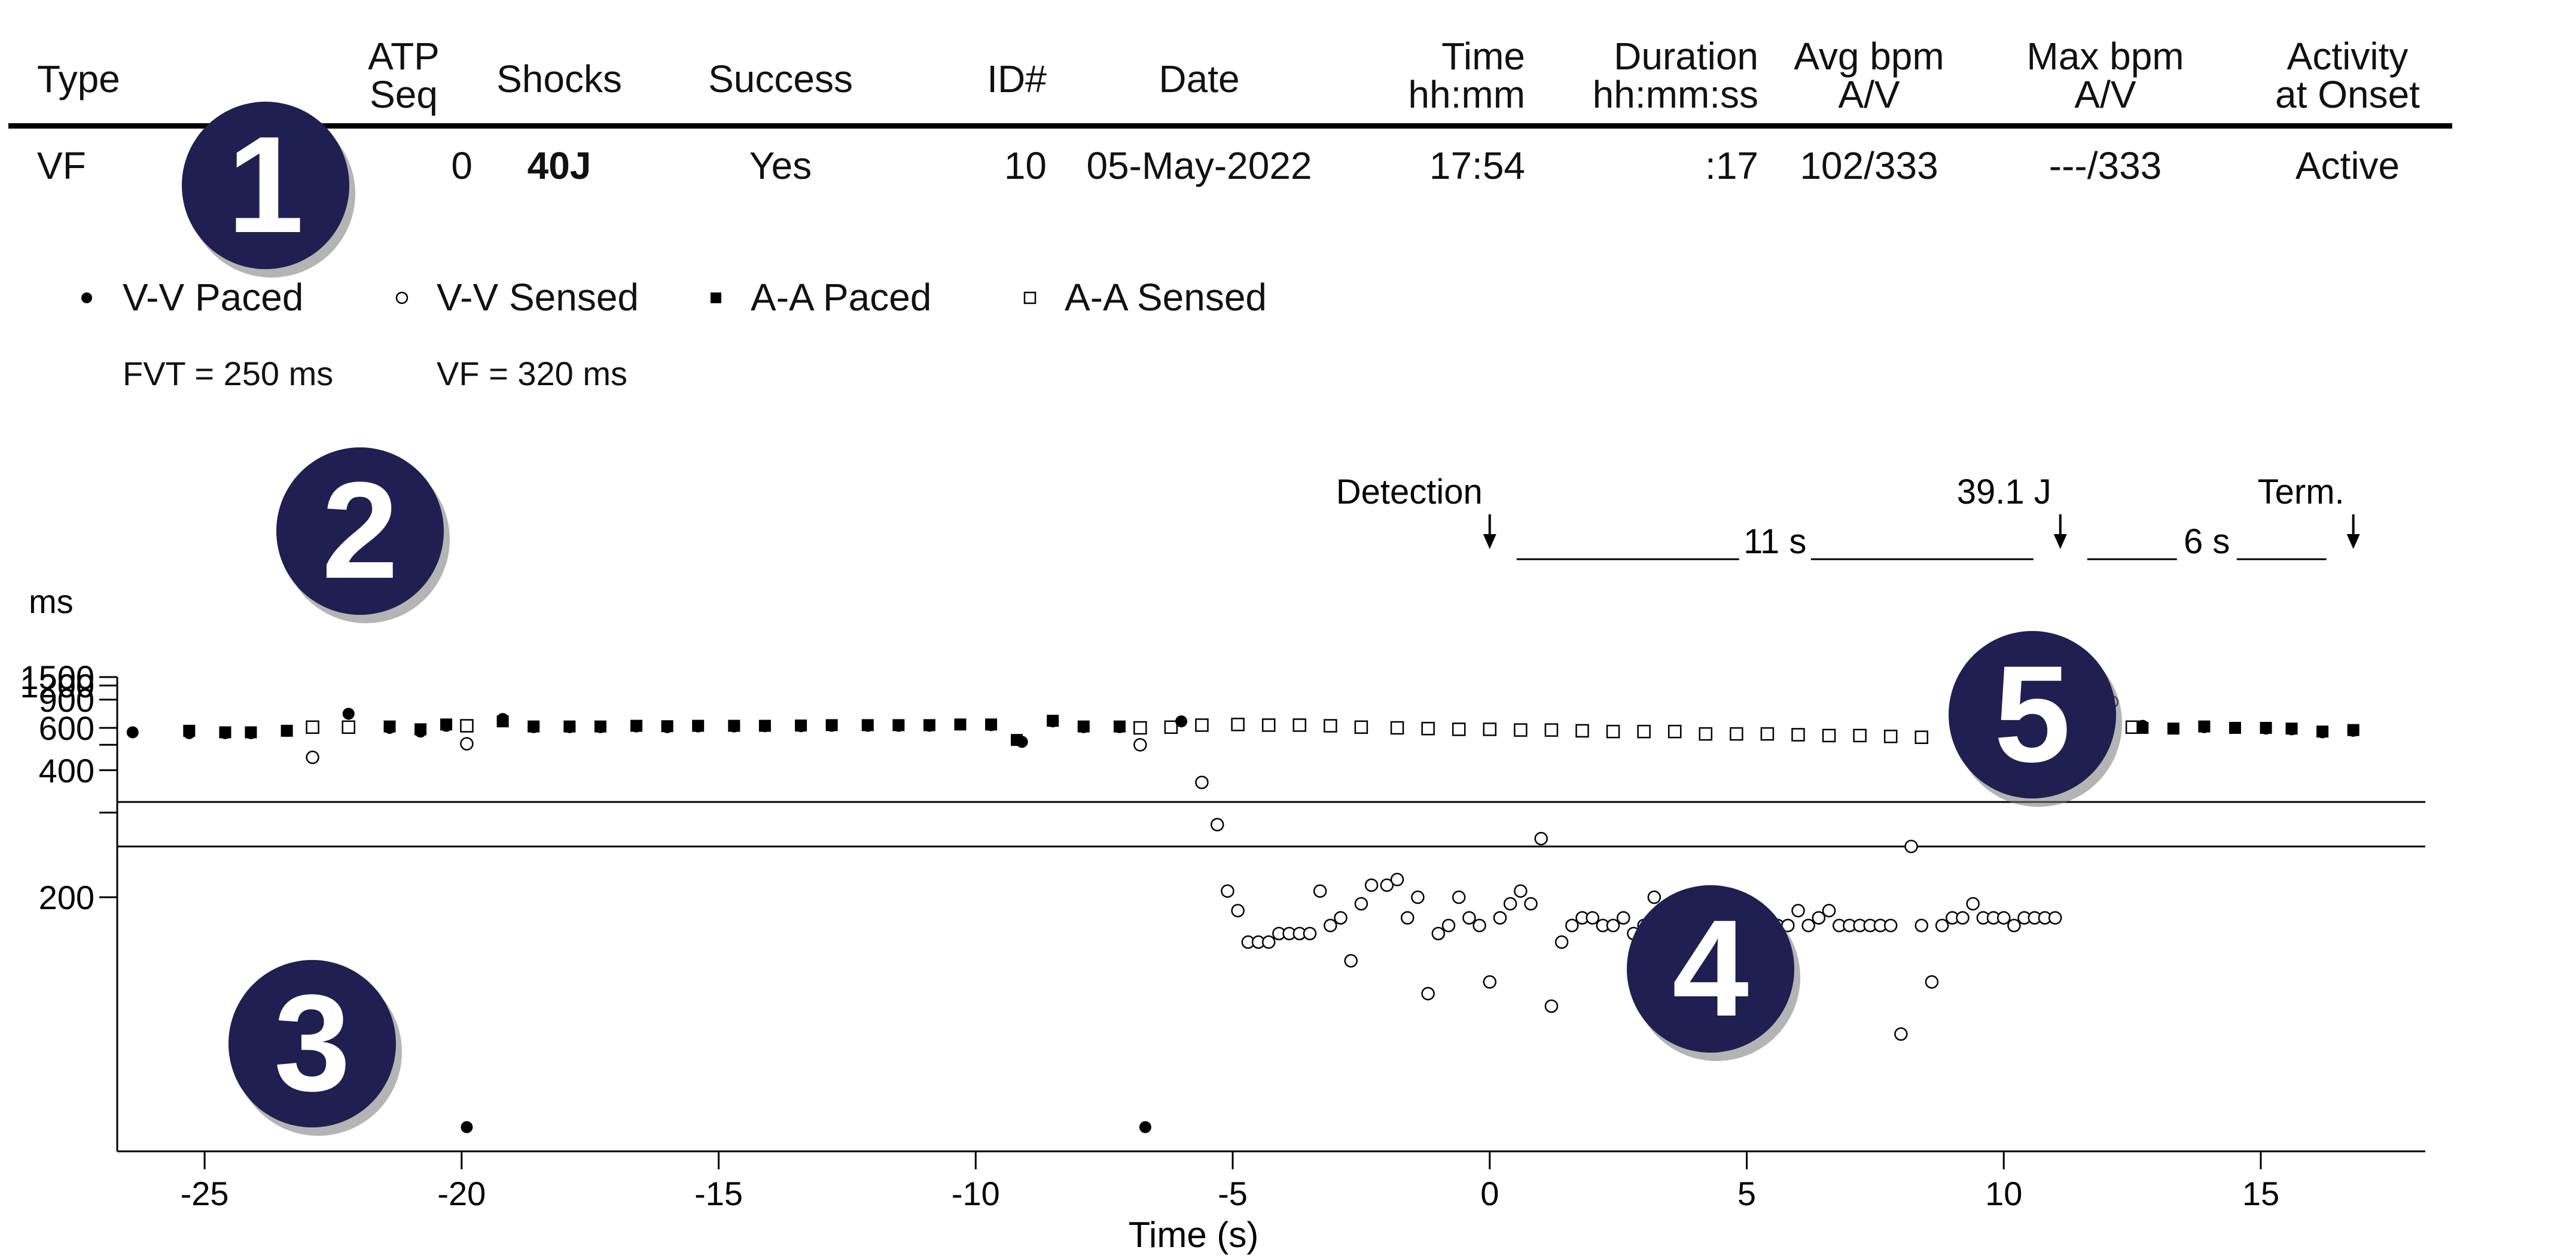  I want to click on legend-aa-paced: A-A Paced, so click(842, 297).